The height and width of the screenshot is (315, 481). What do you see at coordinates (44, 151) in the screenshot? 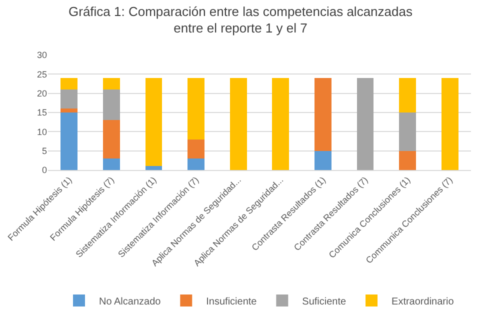
I see `y-tick-label: 5` at bounding box center [44, 151].